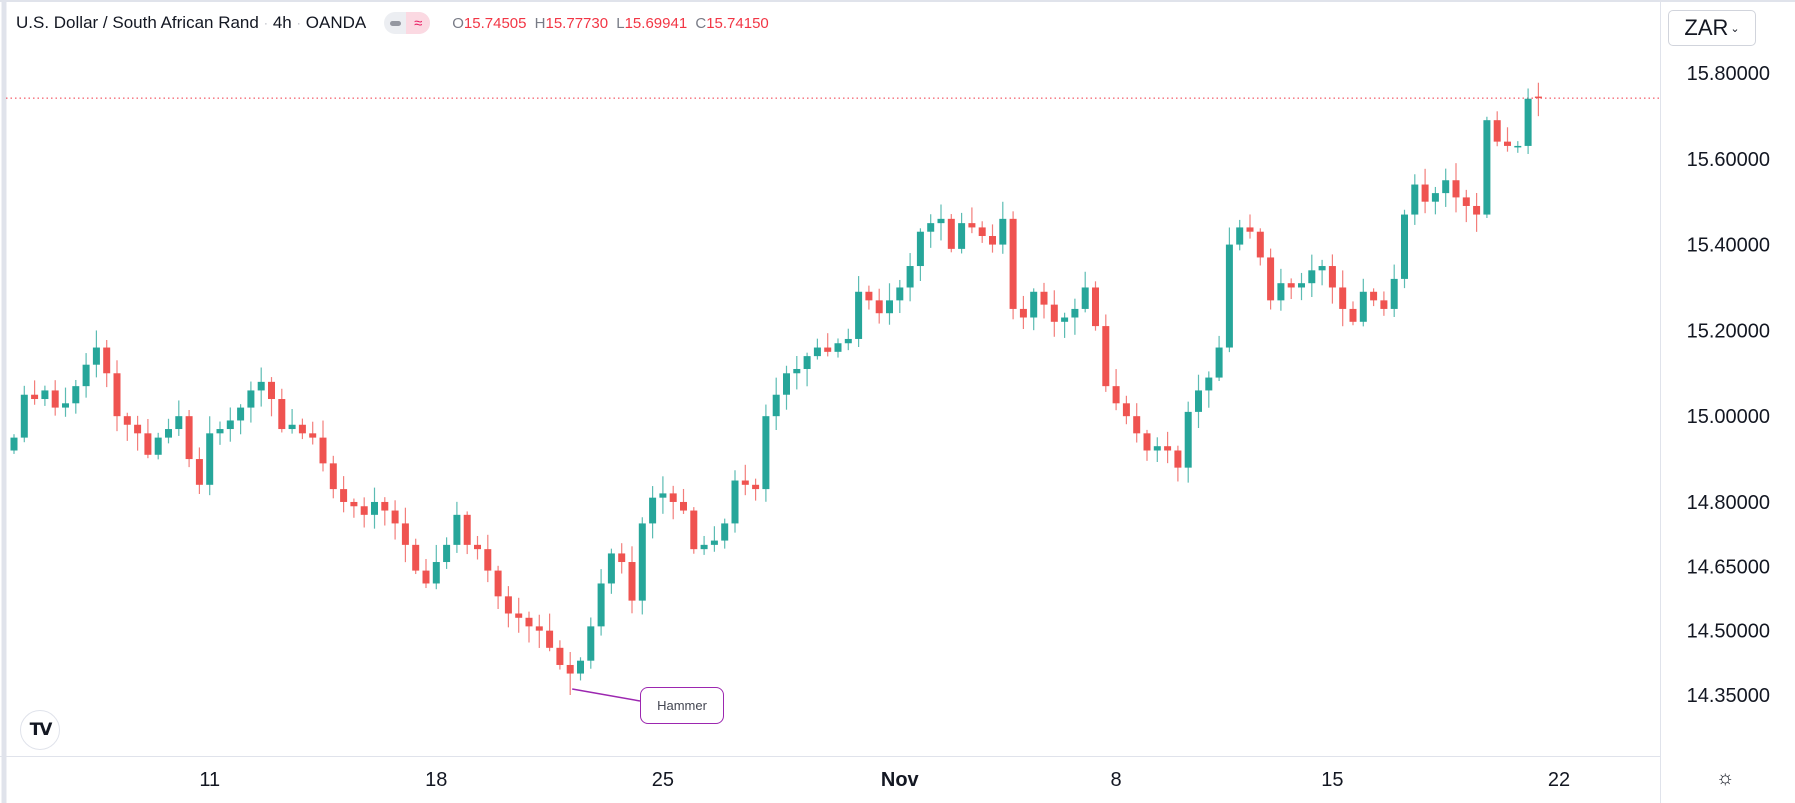 This screenshot has width=1795, height=803. What do you see at coordinates (1725, 778) in the screenshot?
I see `settings-sun-icon: ☼` at bounding box center [1725, 778].